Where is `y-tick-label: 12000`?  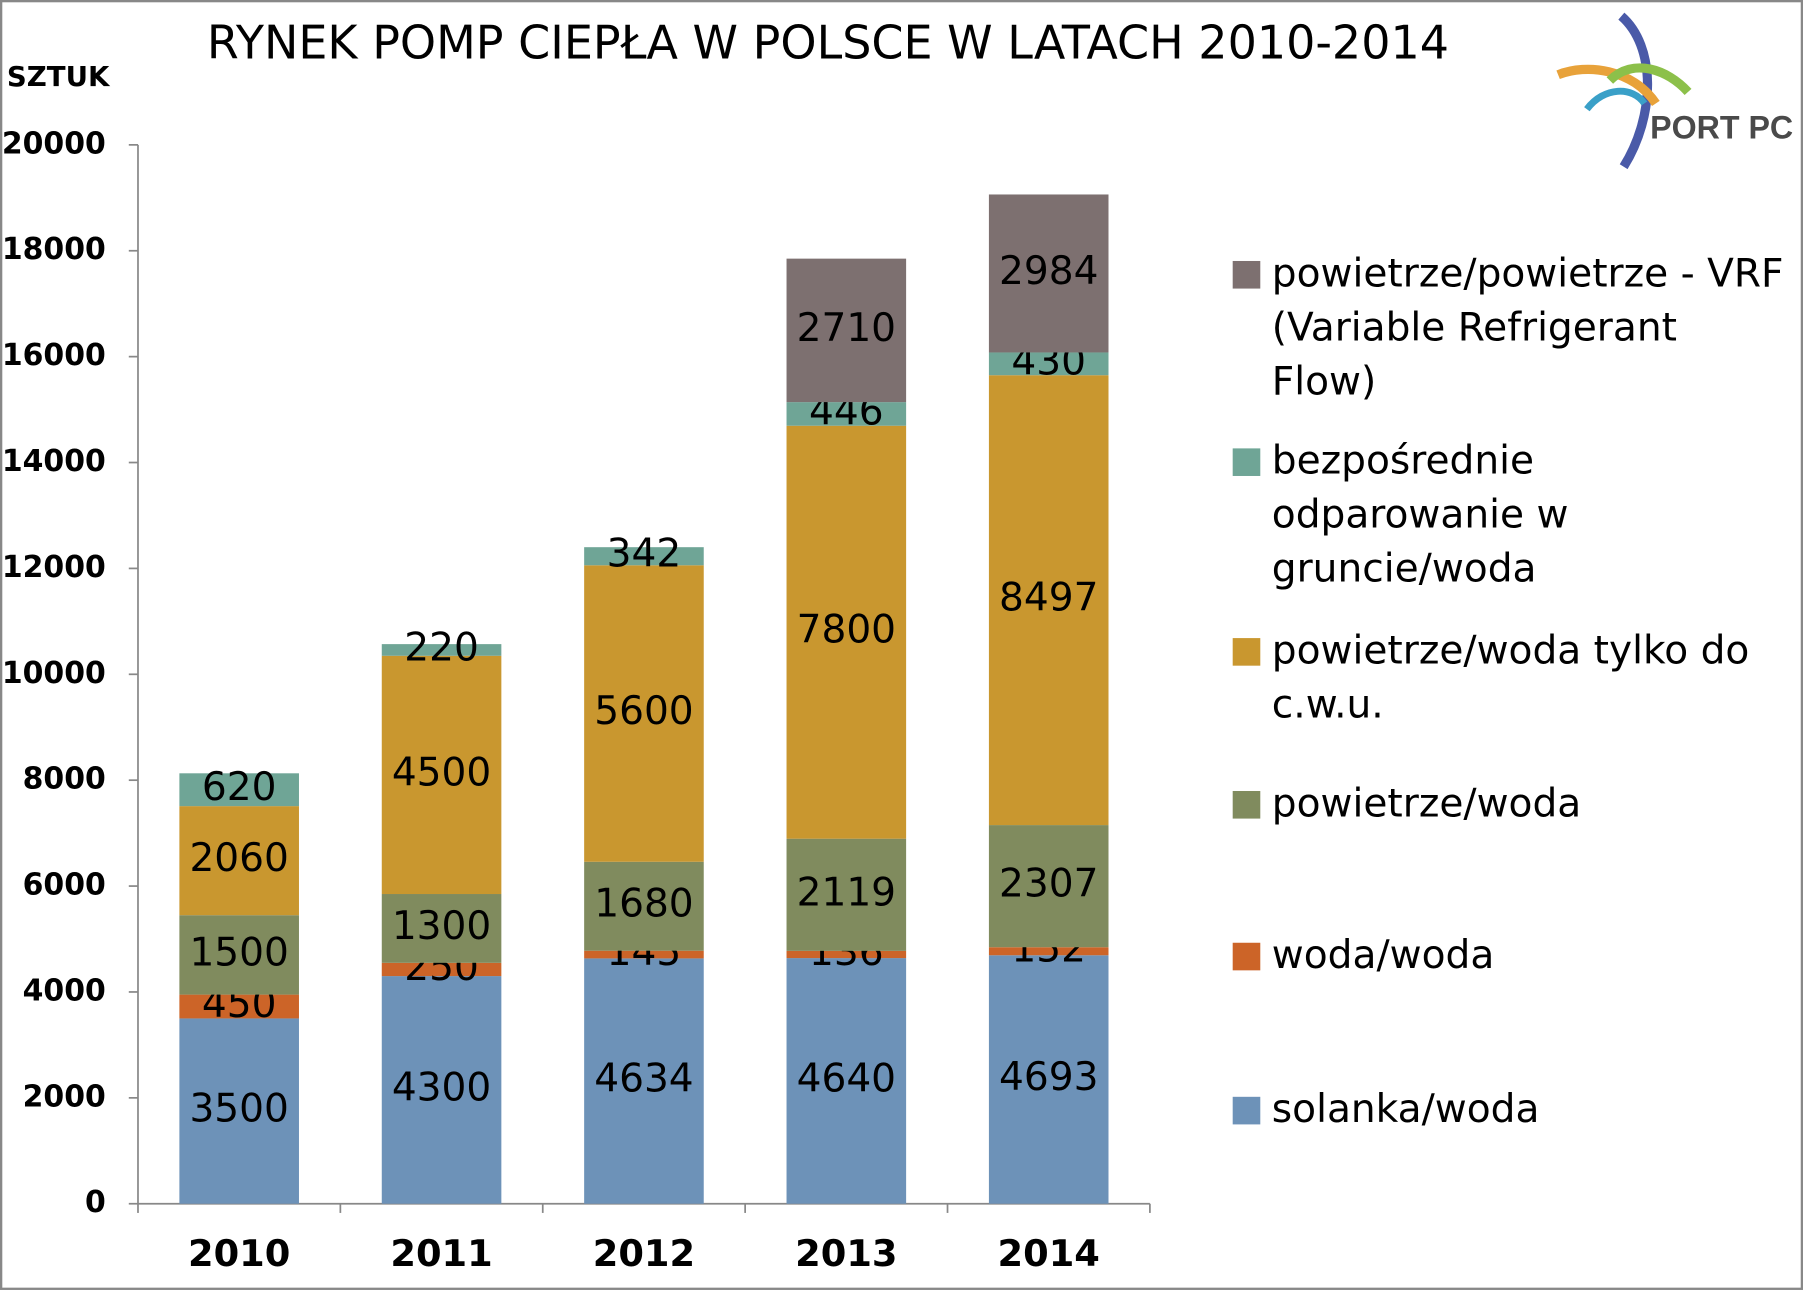
y-tick-label: 12000 is located at coordinates (54, 567).